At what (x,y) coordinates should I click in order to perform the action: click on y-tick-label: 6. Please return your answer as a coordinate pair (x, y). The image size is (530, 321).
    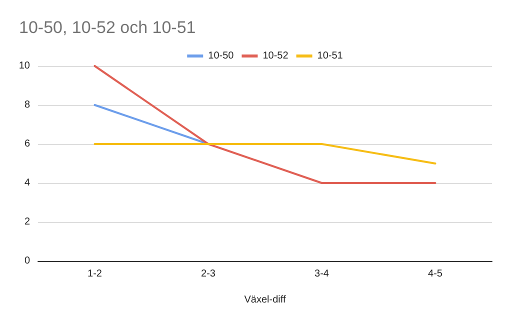
    Looking at the image, I should click on (27, 144).